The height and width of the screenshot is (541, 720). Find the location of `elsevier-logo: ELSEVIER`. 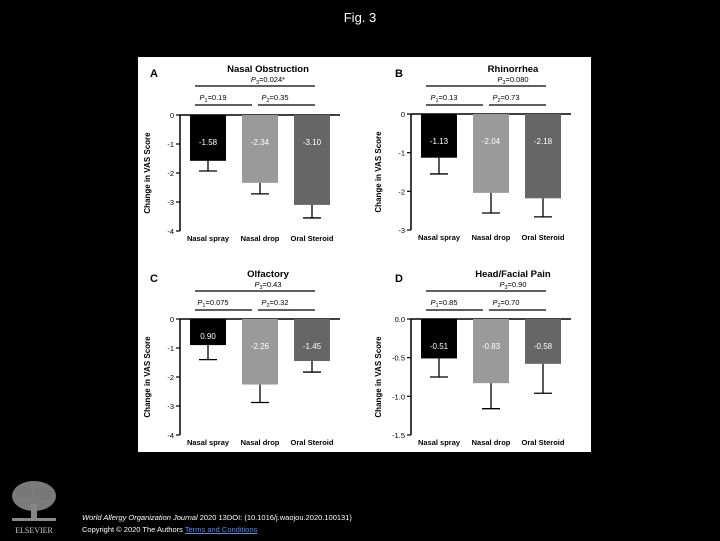

elsevier-logo: ELSEVIER is located at coordinates (34, 507).